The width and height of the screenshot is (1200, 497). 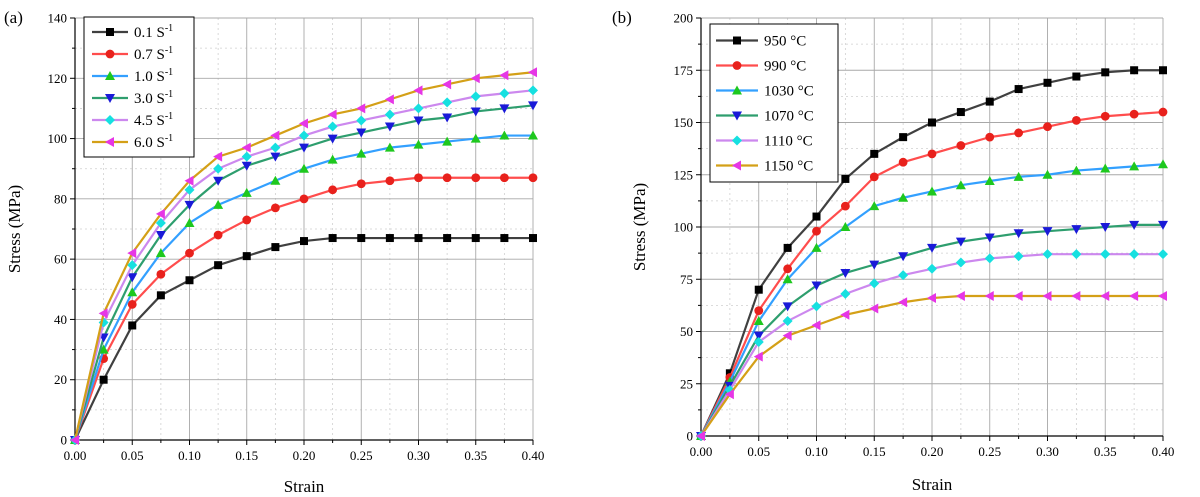 What do you see at coordinates (774, 103) in the screenshot?
I see `legend: 950 °C 990 °C 1030 °C 1070 °C 1110 °C 1150 °C` at bounding box center [774, 103].